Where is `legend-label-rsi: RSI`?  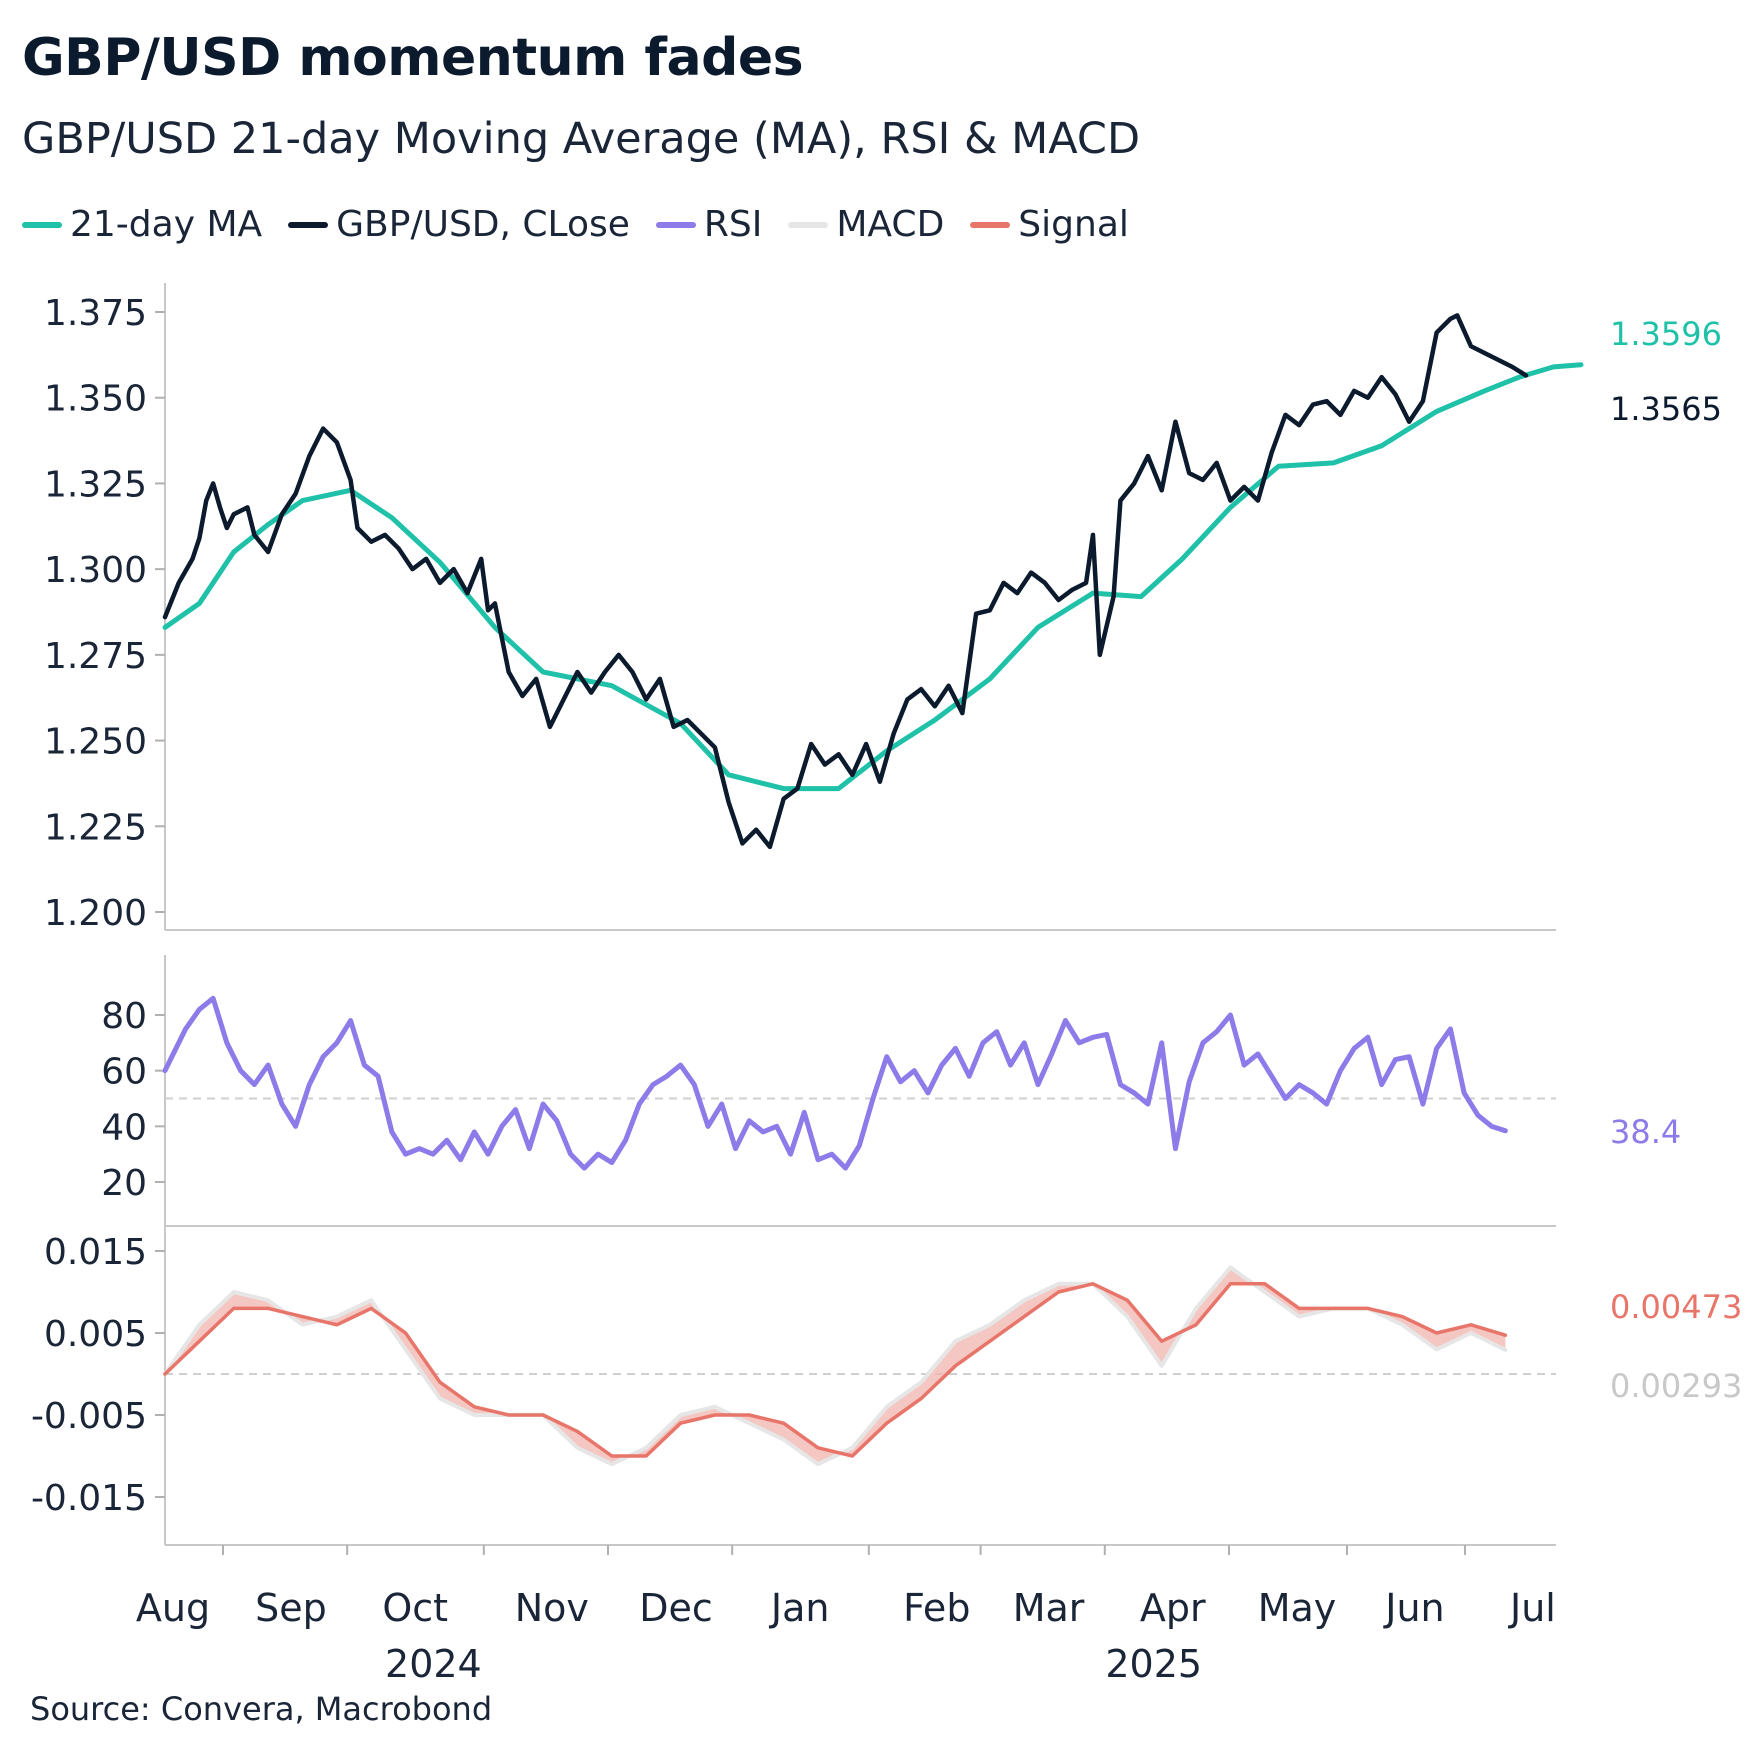 legend-label-rsi: RSI is located at coordinates (733, 224).